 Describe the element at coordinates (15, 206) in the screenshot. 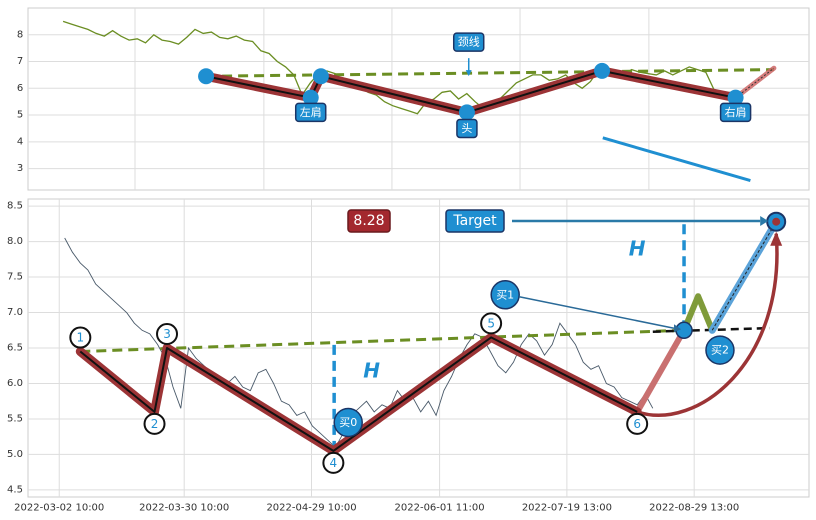

I see `bottom-y-tick-label: 8.5` at that location.